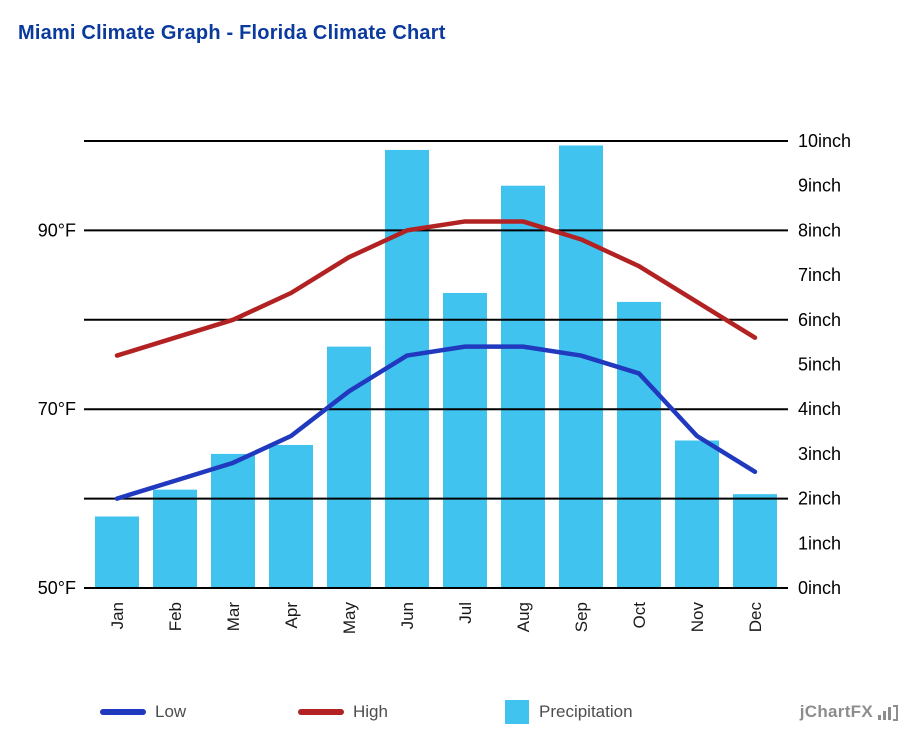 This screenshot has width=912, height=752. What do you see at coordinates (321, 712) in the screenshot?
I see `high-series-swatch` at bounding box center [321, 712].